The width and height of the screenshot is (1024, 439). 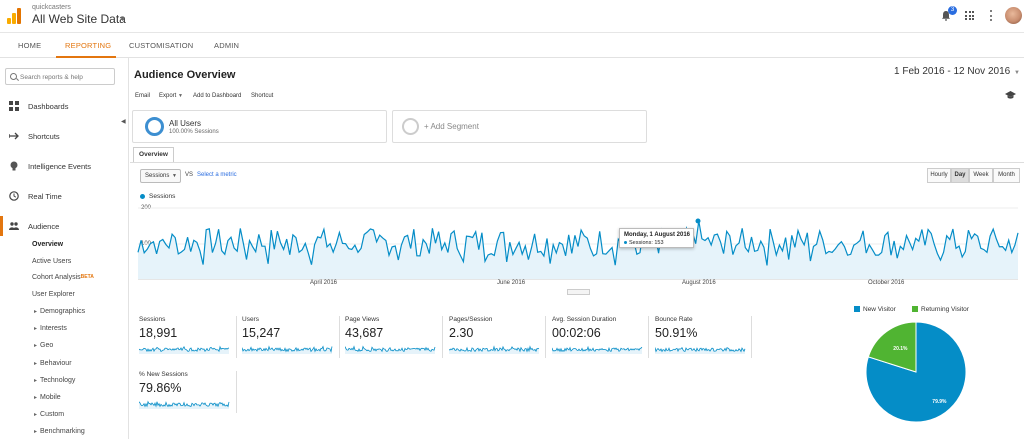 What do you see at coordinates (44, 226) in the screenshot?
I see `sidebar-item-label: Audience` at bounding box center [44, 226].